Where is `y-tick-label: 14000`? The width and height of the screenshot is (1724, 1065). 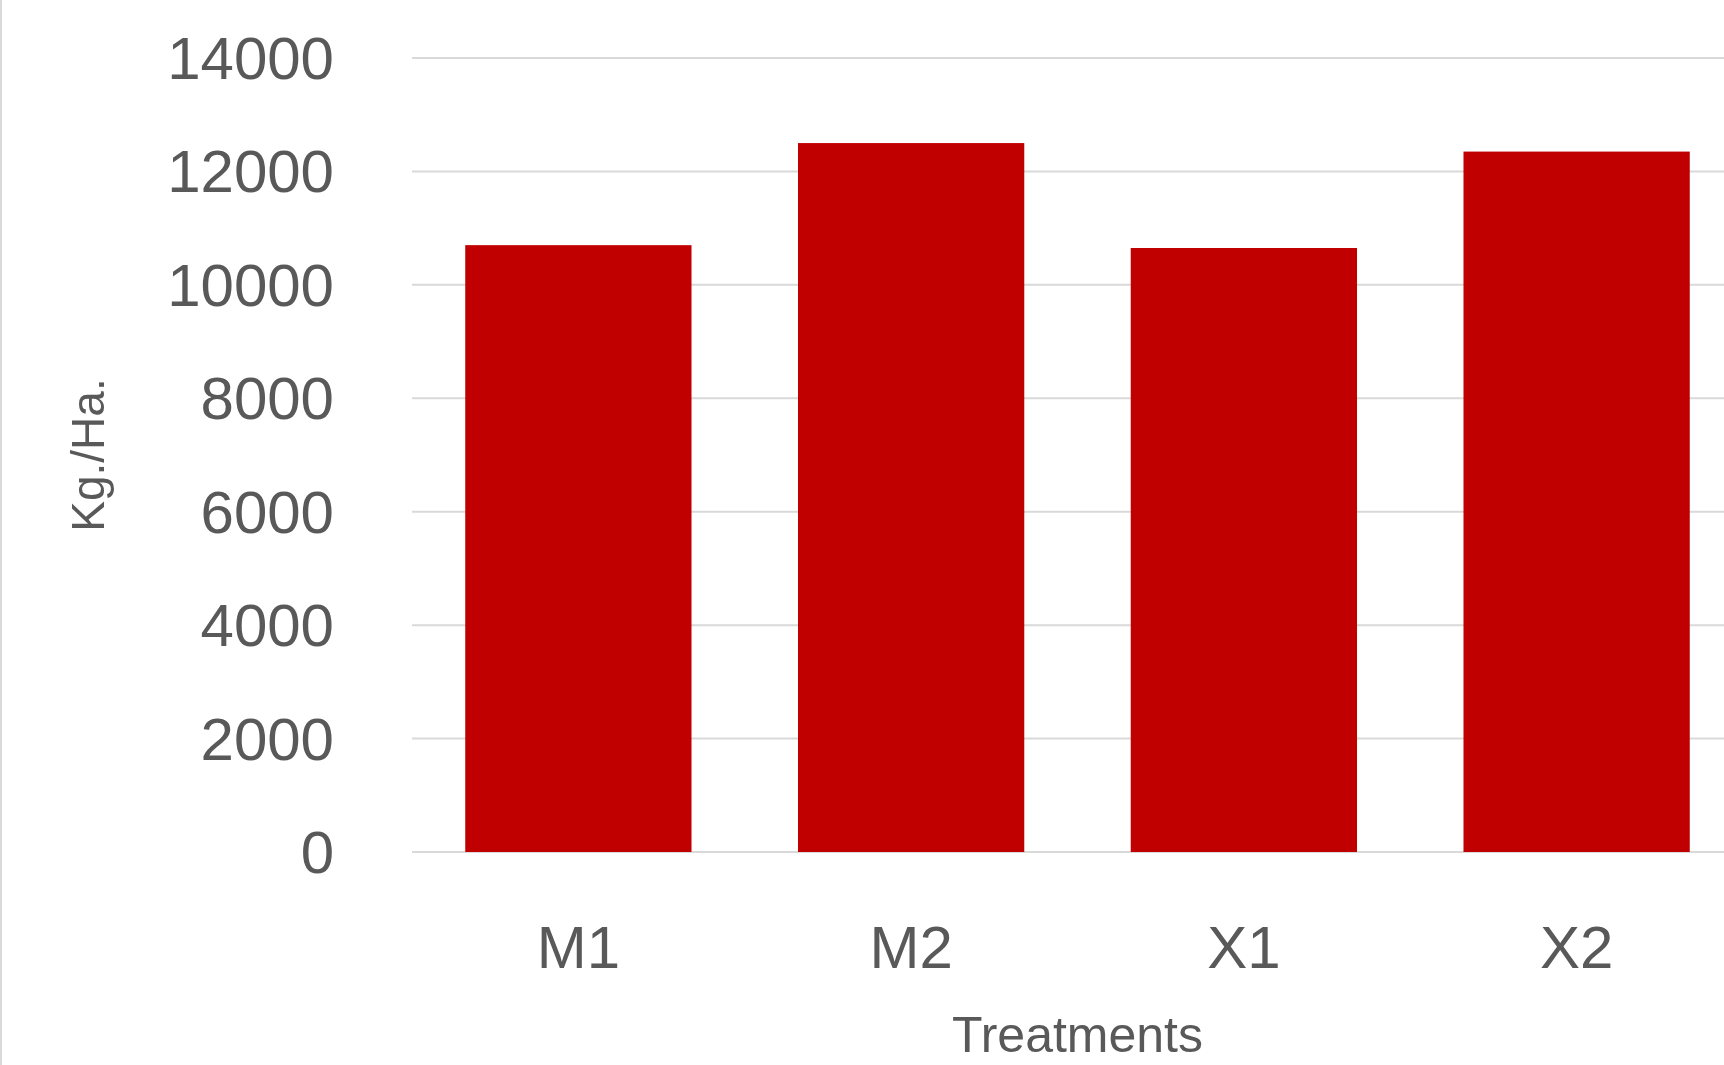
y-tick-label: 14000 is located at coordinates (250, 58).